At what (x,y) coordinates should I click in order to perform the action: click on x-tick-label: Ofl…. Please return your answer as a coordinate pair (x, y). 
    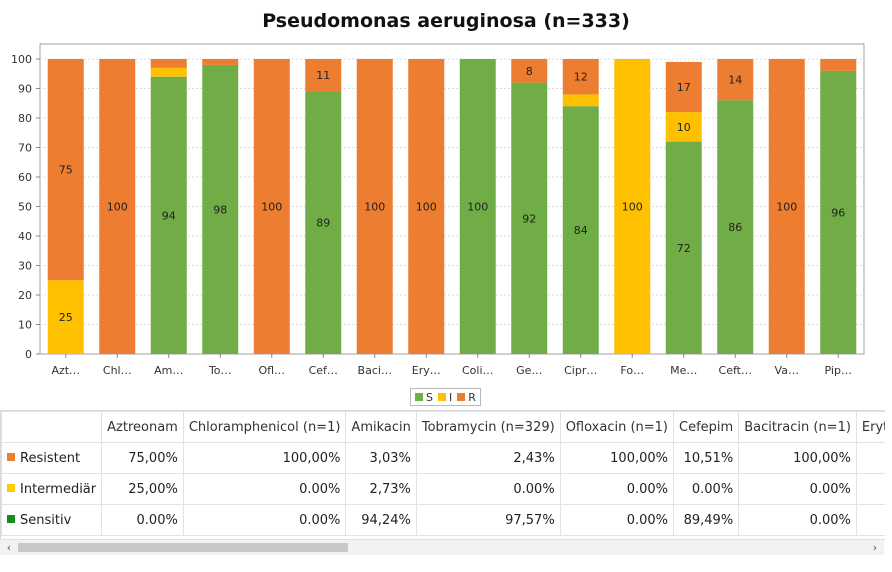
    Looking at the image, I should click on (271, 370).